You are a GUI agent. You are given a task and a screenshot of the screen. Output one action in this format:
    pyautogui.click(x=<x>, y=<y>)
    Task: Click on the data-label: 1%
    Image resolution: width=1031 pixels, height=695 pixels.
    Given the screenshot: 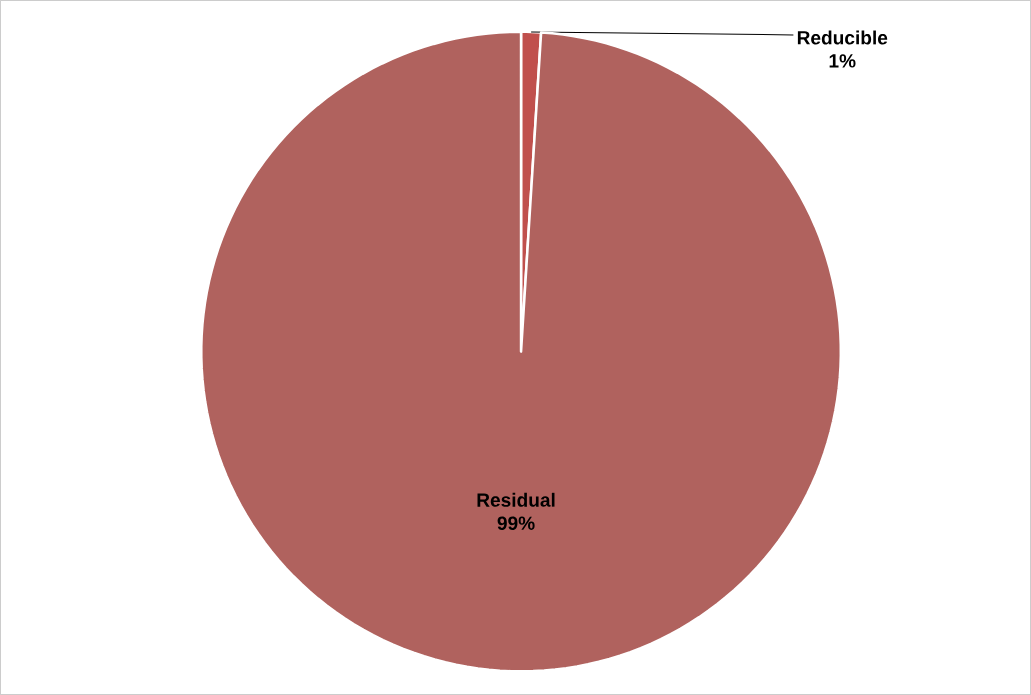 What is the action you would take?
    pyautogui.click(x=842, y=61)
    